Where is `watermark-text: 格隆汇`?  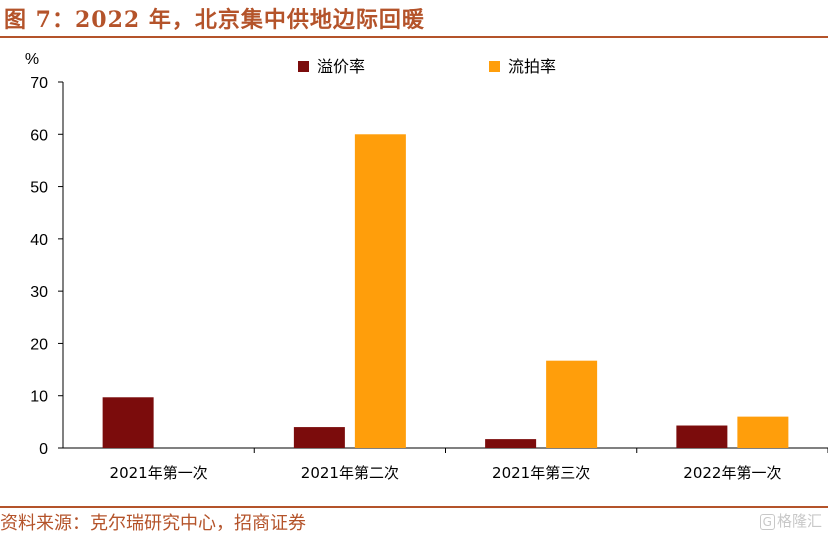 watermark-text: 格隆汇 is located at coordinates (799, 521).